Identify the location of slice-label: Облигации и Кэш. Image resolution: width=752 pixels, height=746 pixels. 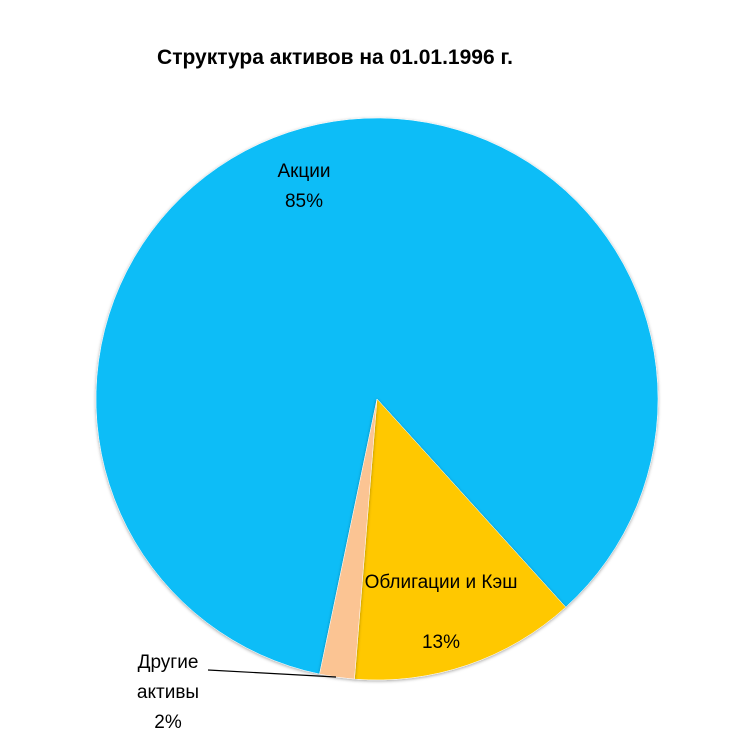
(441, 582).